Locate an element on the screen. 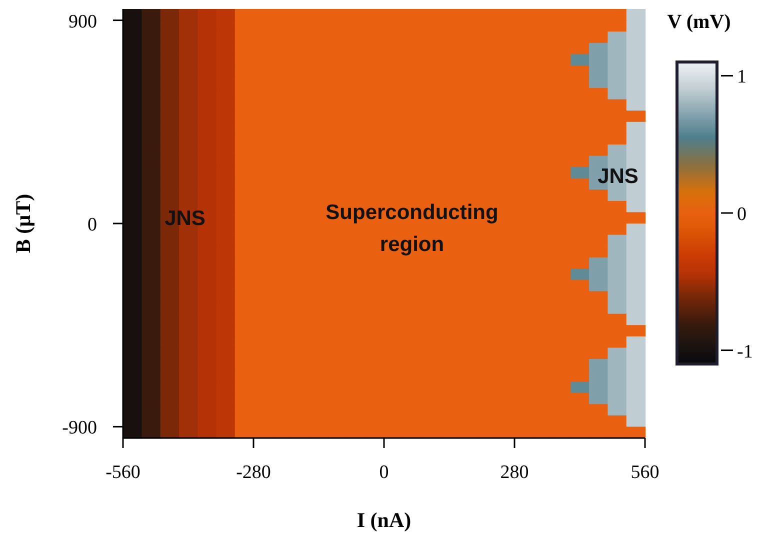 This screenshot has width=774, height=538. color-bar-label: -1 is located at coordinates (745, 351).